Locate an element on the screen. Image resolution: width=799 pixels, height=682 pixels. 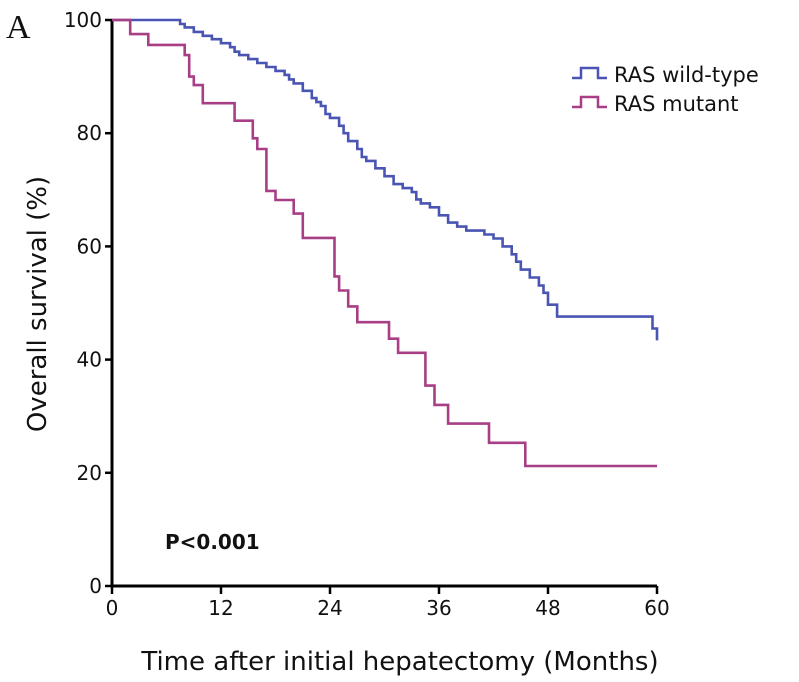
y-tick-label: 0 is located at coordinates (95, 586).